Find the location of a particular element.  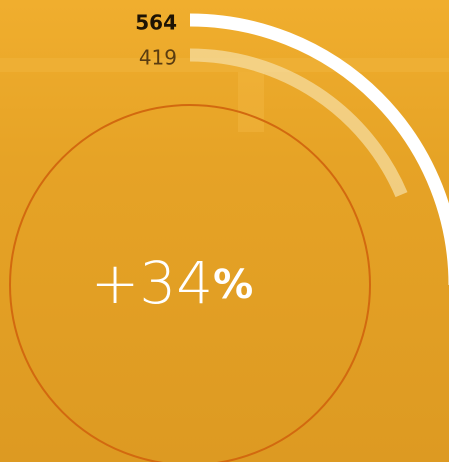

change-number: +34 is located at coordinates (152, 283).